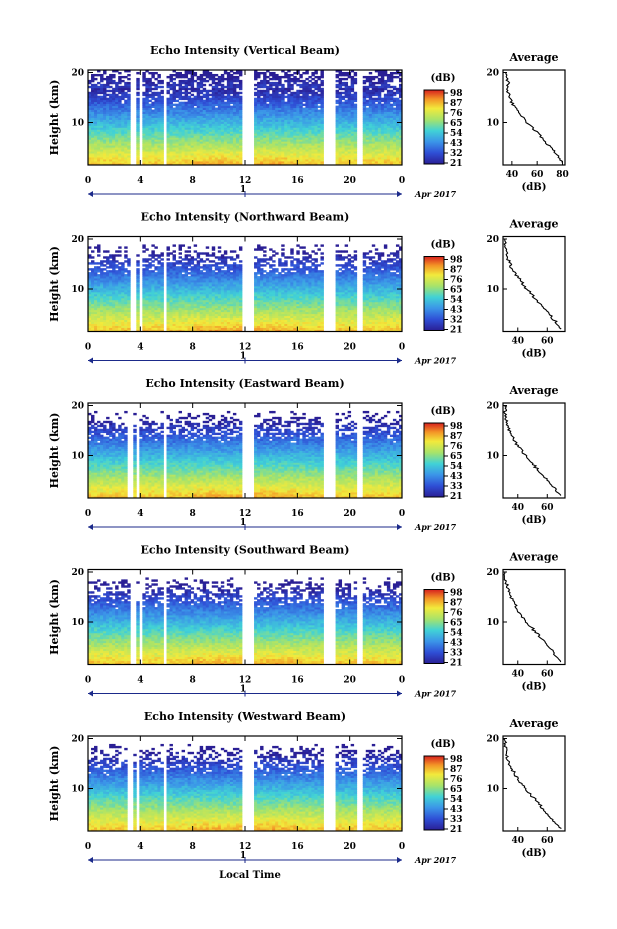 Image resolution: width=617 pixels, height=929 pixels. What do you see at coordinates (402, 181) in the screenshot?
I see `x-tick-label: 0` at bounding box center [402, 181].